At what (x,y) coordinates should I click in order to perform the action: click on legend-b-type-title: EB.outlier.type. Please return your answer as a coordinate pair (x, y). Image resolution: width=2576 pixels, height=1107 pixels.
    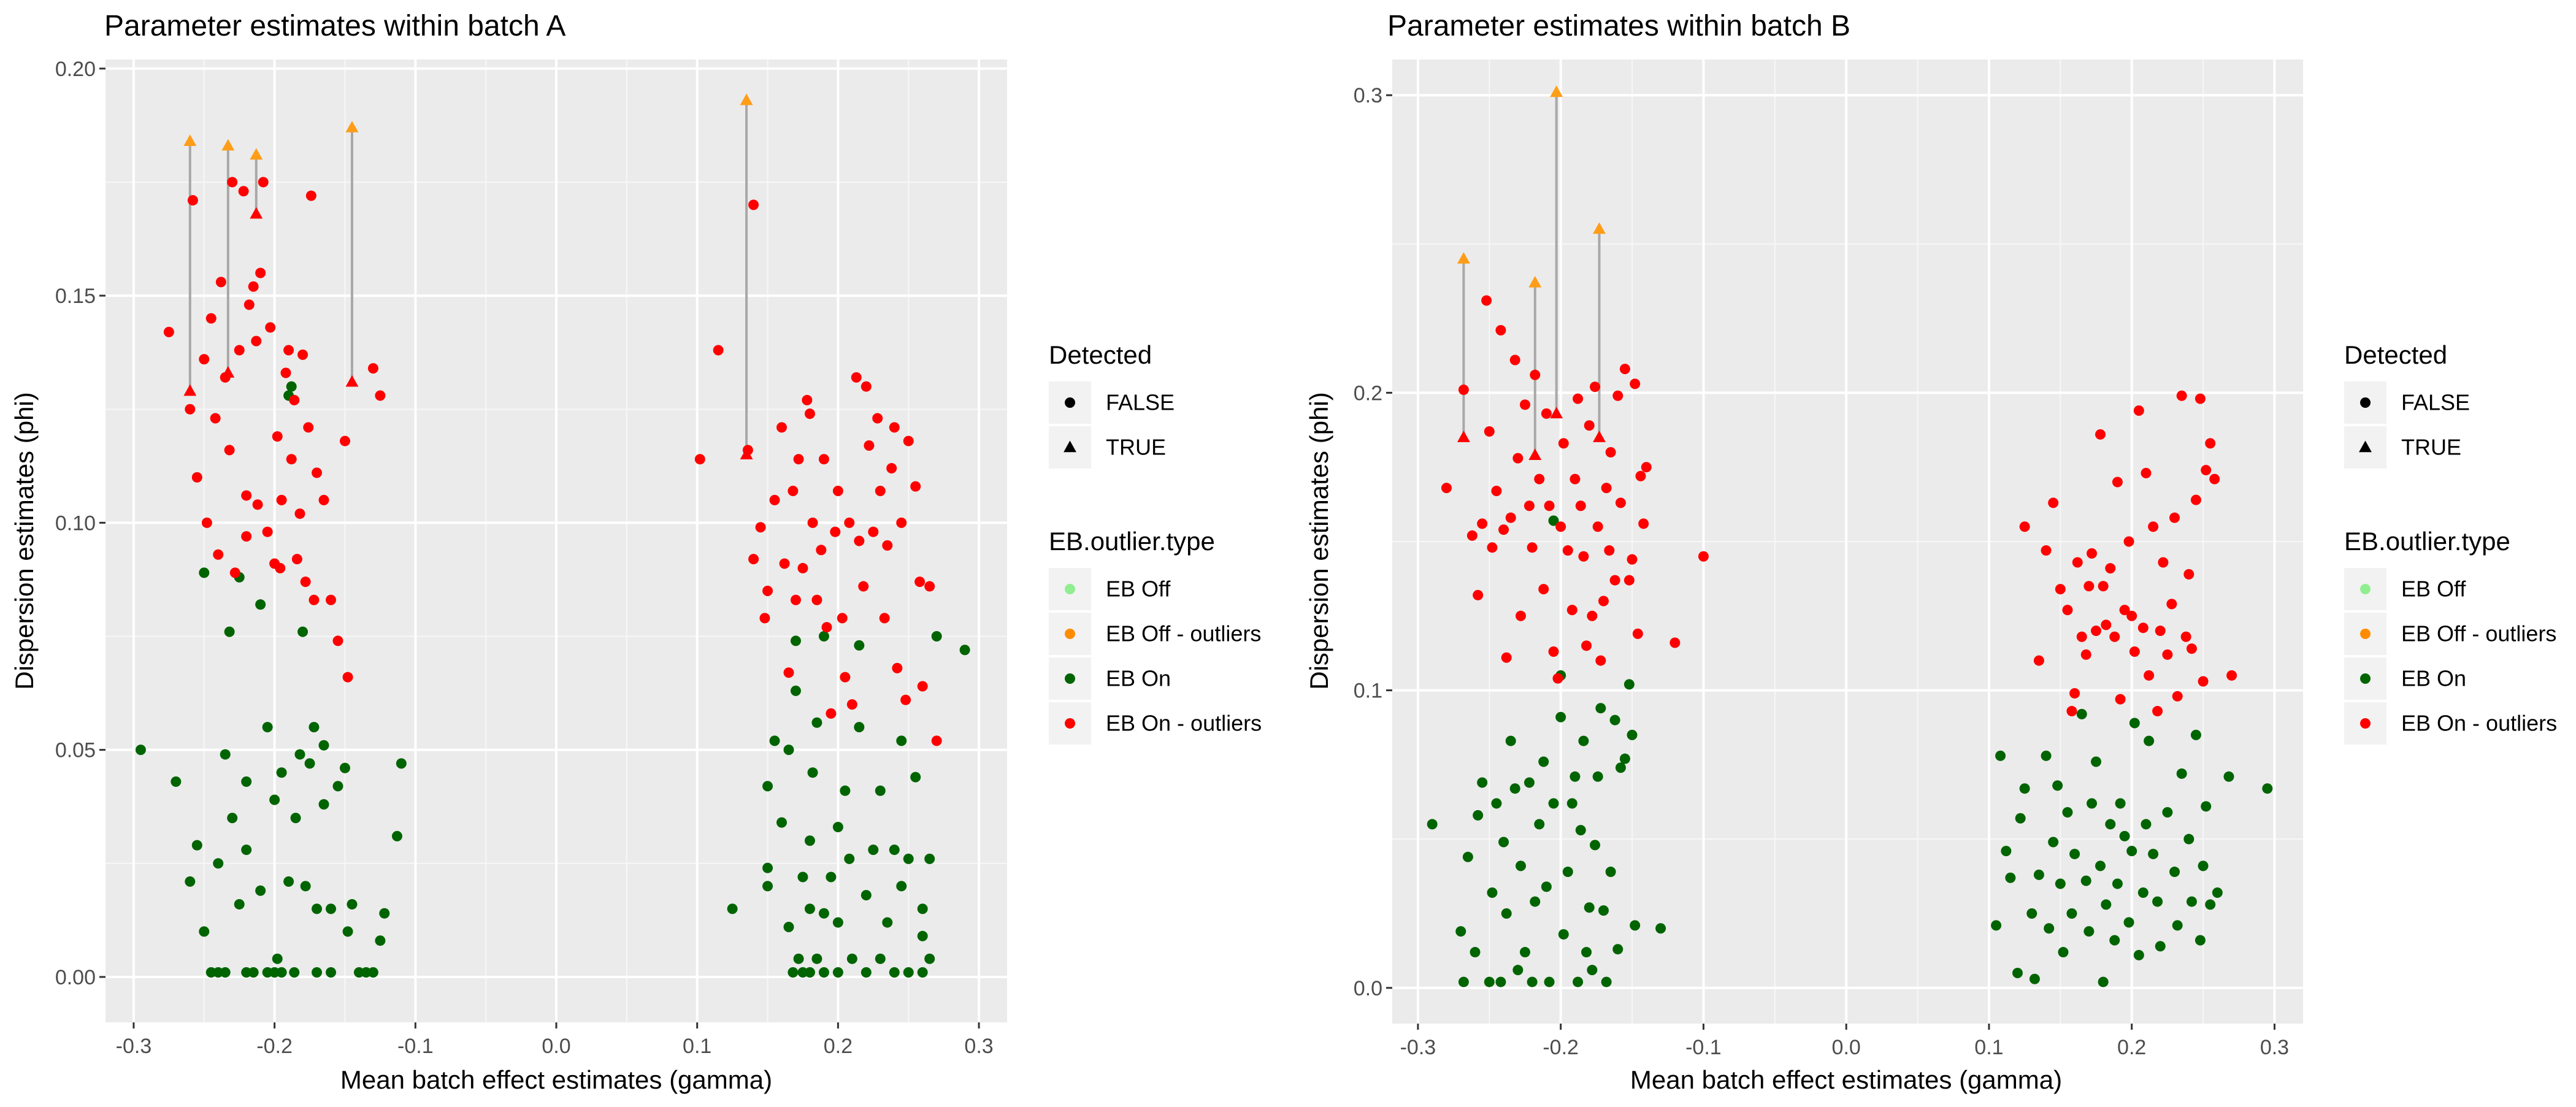
    Looking at the image, I should click on (2427, 541).